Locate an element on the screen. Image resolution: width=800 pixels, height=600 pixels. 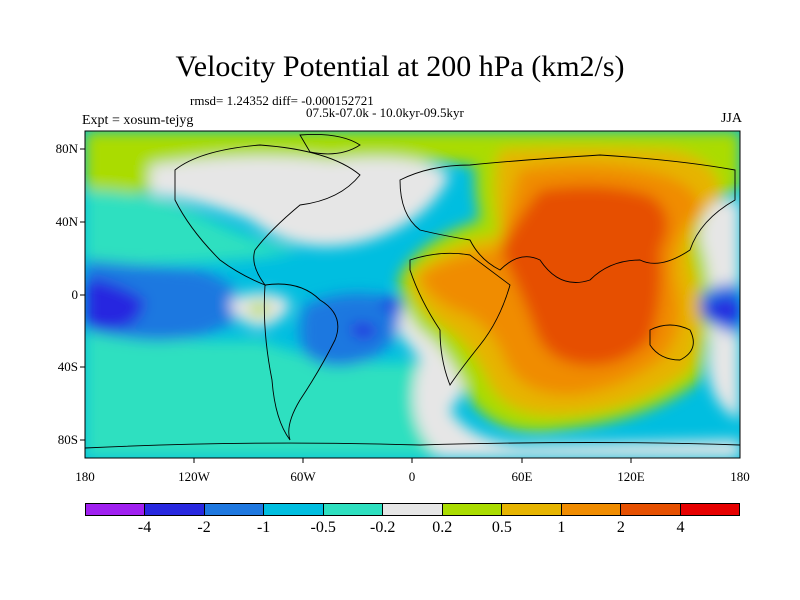
colorbar-label: -1 is located at coordinates (263, 527).